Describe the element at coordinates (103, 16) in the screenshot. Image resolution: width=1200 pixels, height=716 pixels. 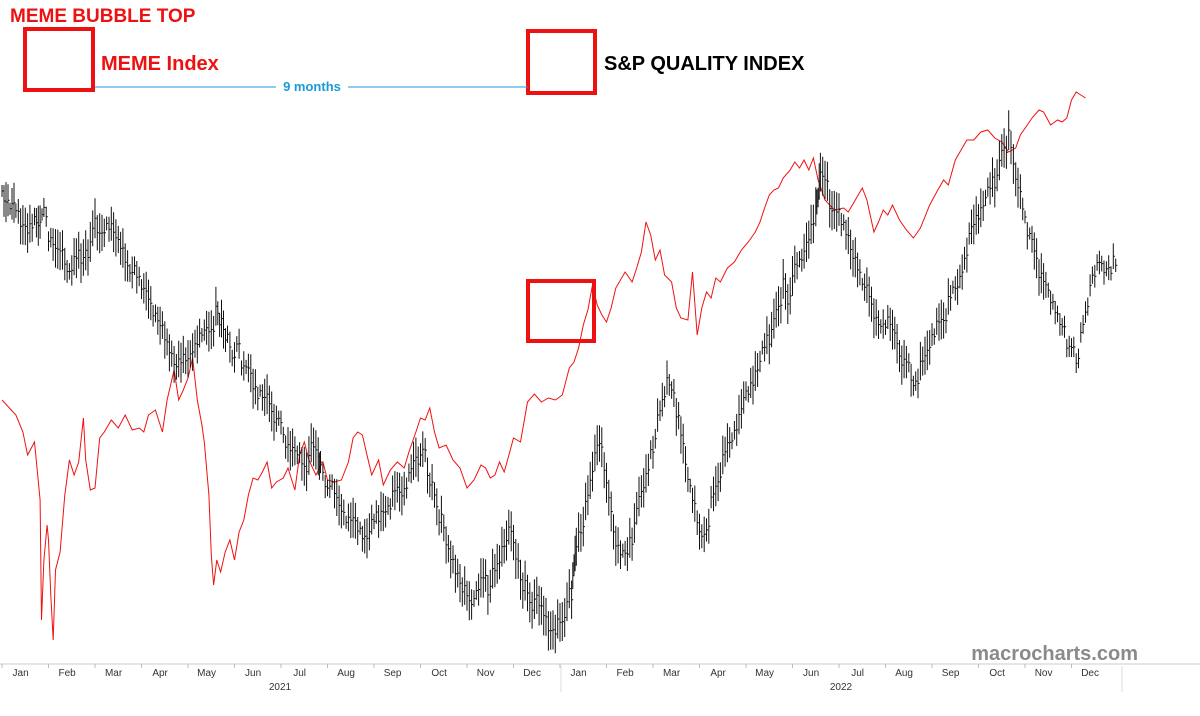
I see `chart-title: MEME BUBBLE TOP` at that location.